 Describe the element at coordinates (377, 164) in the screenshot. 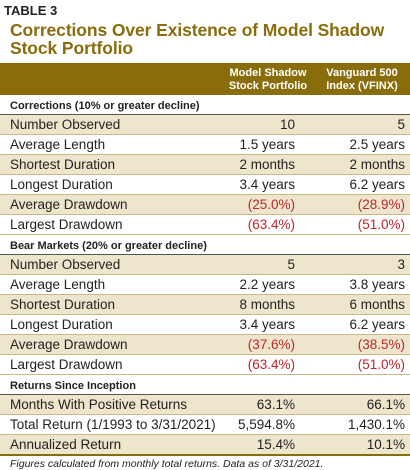

I see `cell-vanguard: 2 months` at that location.